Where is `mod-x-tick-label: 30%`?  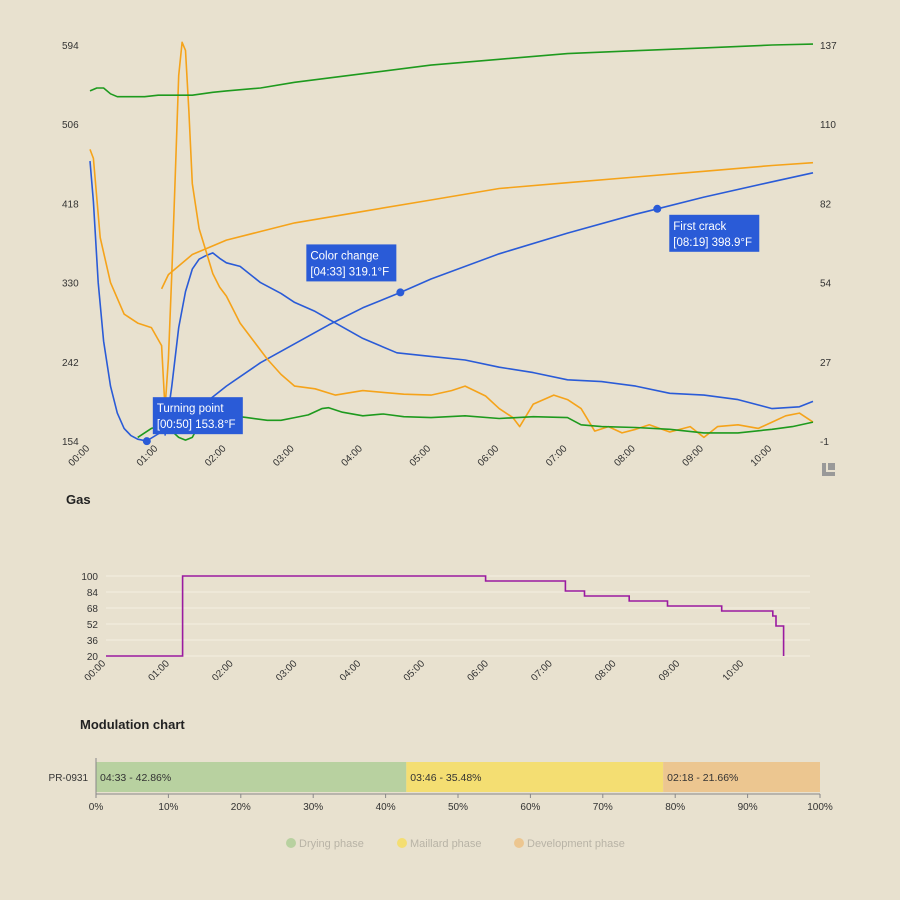
mod-x-tick-label: 30% is located at coordinates (313, 807).